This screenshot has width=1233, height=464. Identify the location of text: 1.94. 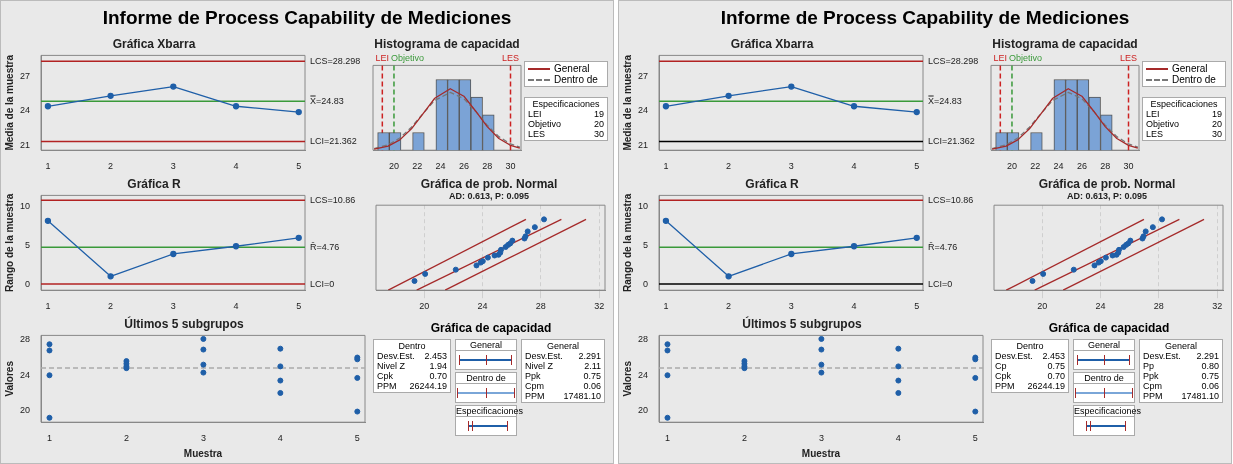
(438, 366).